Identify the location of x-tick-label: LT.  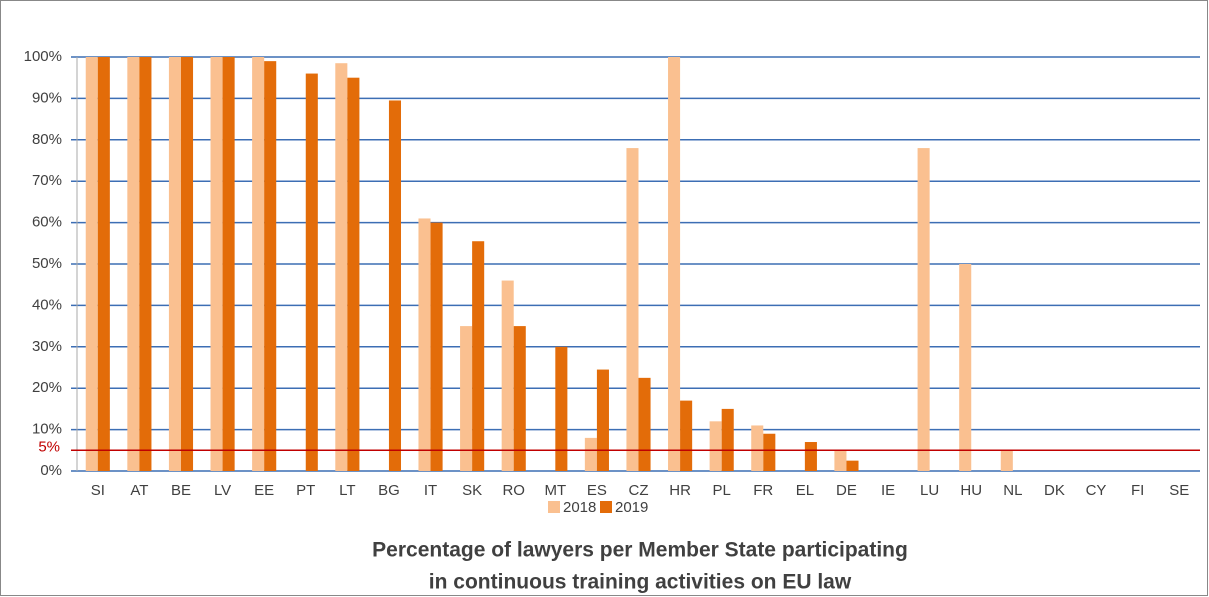
(347, 490).